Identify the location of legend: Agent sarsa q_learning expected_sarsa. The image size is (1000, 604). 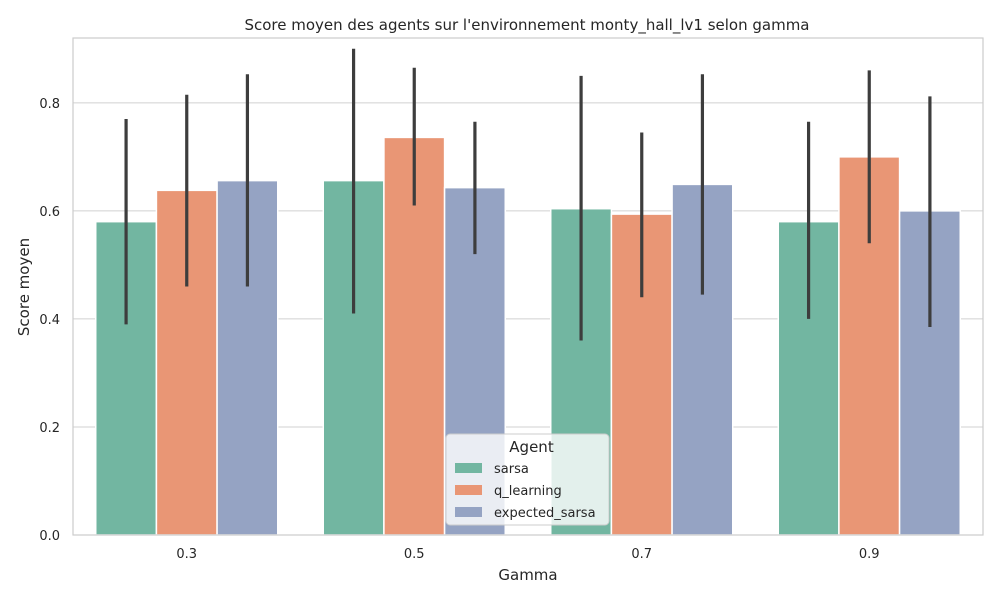
(527, 479).